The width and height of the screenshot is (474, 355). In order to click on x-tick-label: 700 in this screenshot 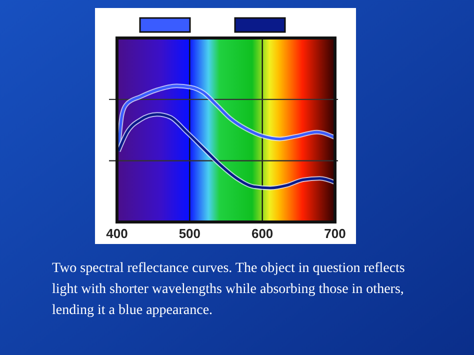, I will do `click(335, 233)`.